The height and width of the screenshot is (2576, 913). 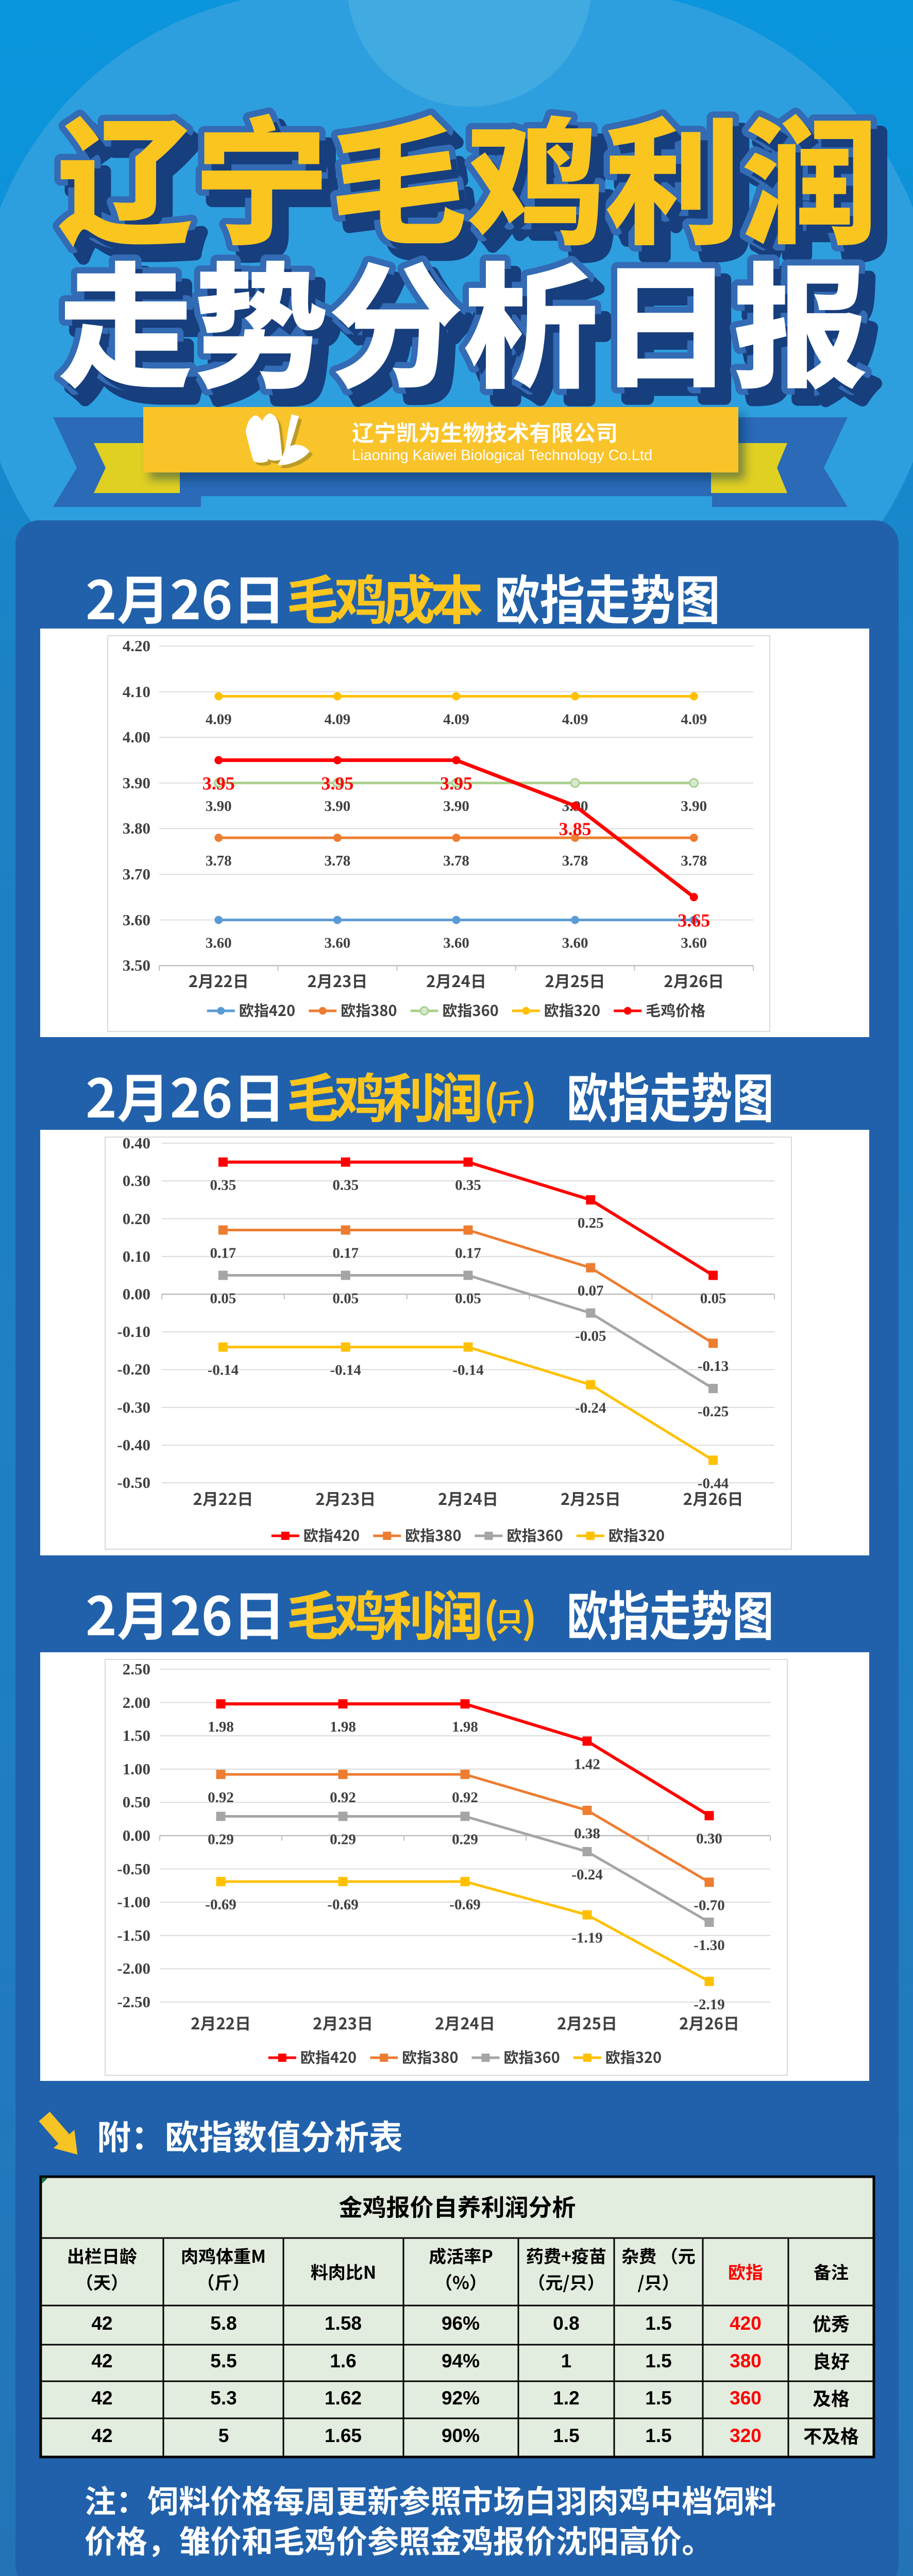 What do you see at coordinates (136, 1735) in the screenshot?
I see `svg-text: 1.50` at bounding box center [136, 1735].